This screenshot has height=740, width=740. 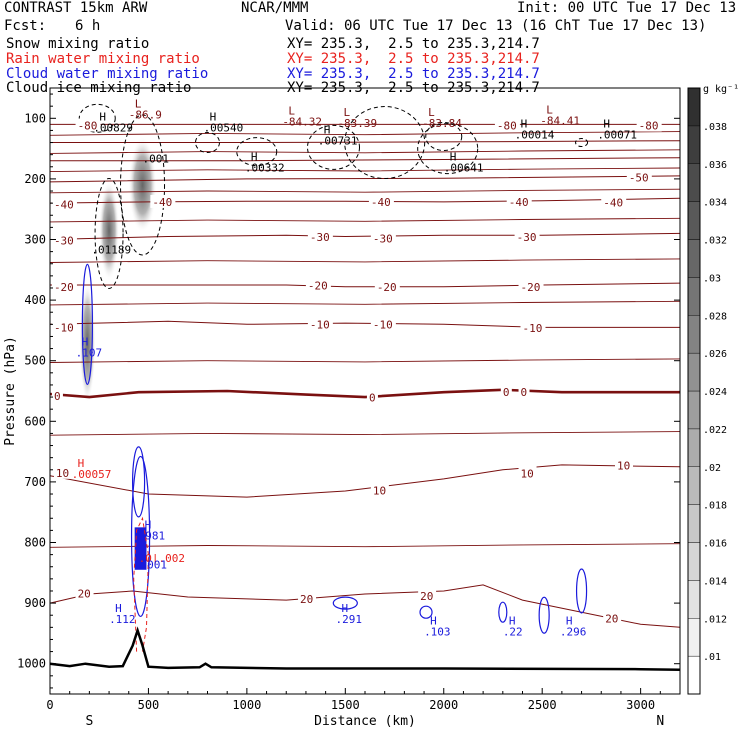 What do you see at coordinates (122, 619) in the screenshot?
I see `extremum-value-19: .112` at bounding box center [122, 619].